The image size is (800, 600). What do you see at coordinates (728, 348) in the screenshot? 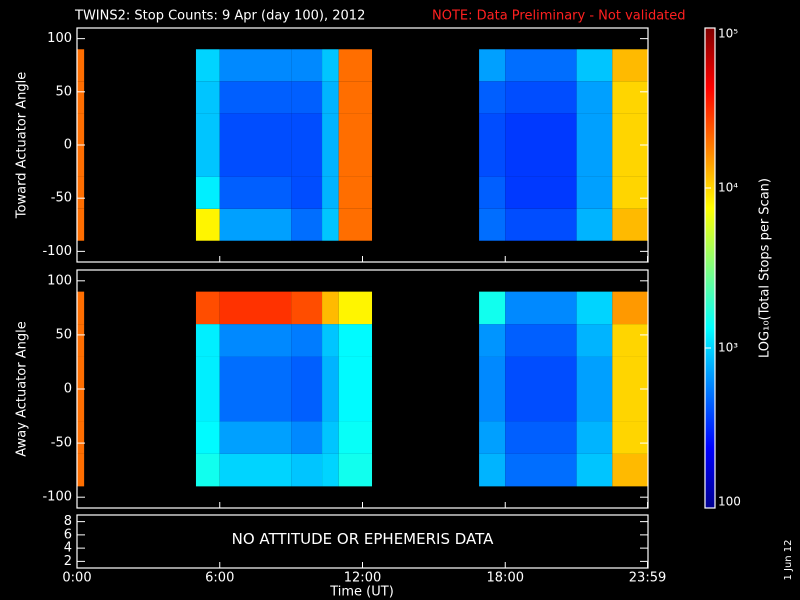
I see `colorbar-tick-label: 10³` at bounding box center [728, 348].